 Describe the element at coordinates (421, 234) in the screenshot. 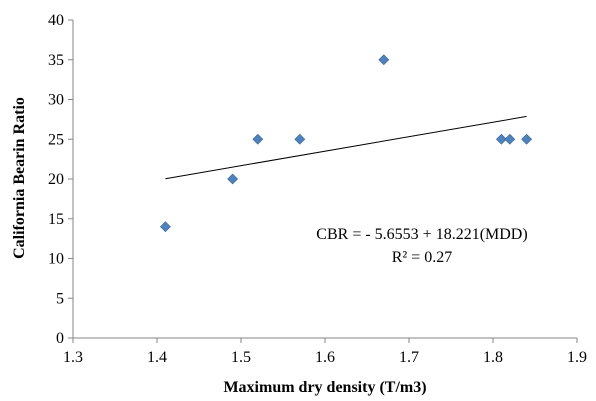

I see `equation-label: CBR = - 5.6553 + 18.221(MDD)` at that location.